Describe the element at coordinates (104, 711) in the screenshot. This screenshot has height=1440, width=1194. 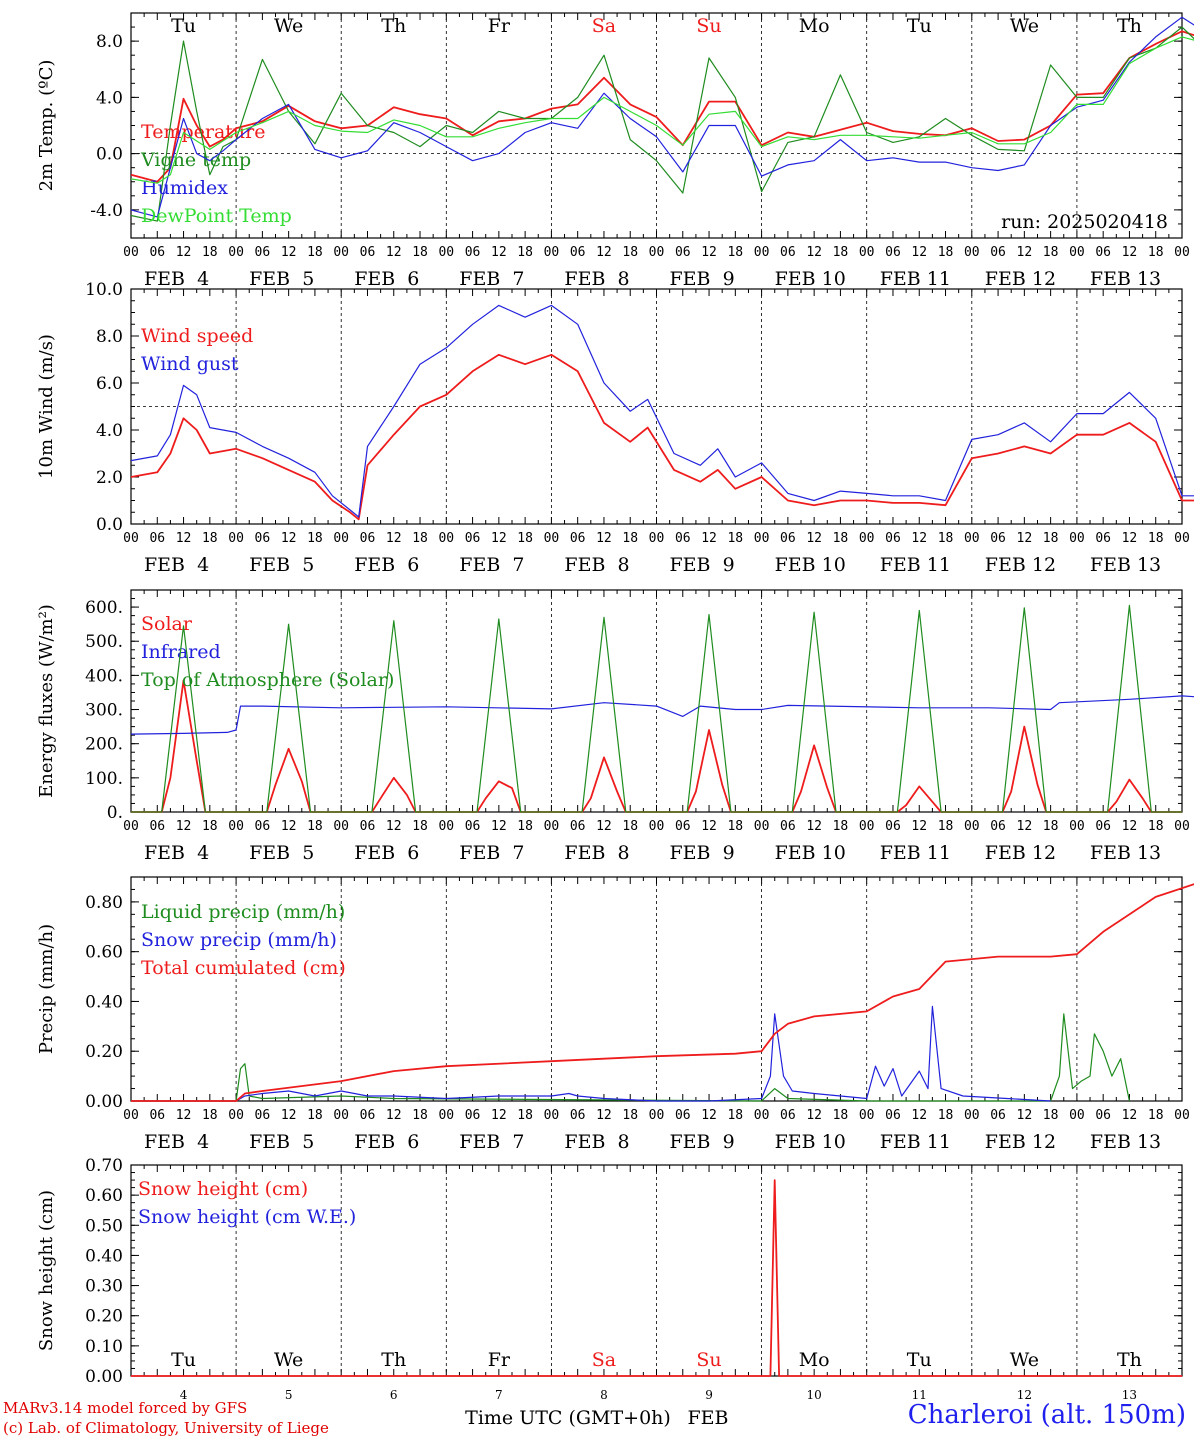
I see `y-tick-label: 300.` at that location.